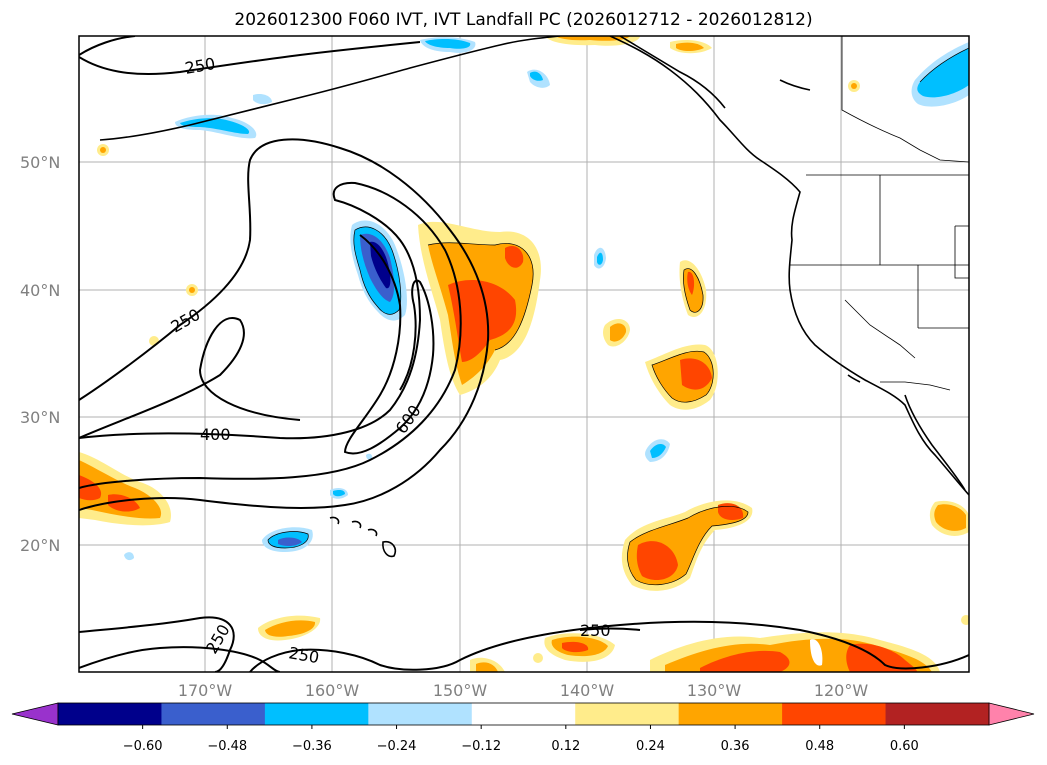 The image size is (1047, 765). I want to click on lat-label-20n: 20°N, so click(40, 545).